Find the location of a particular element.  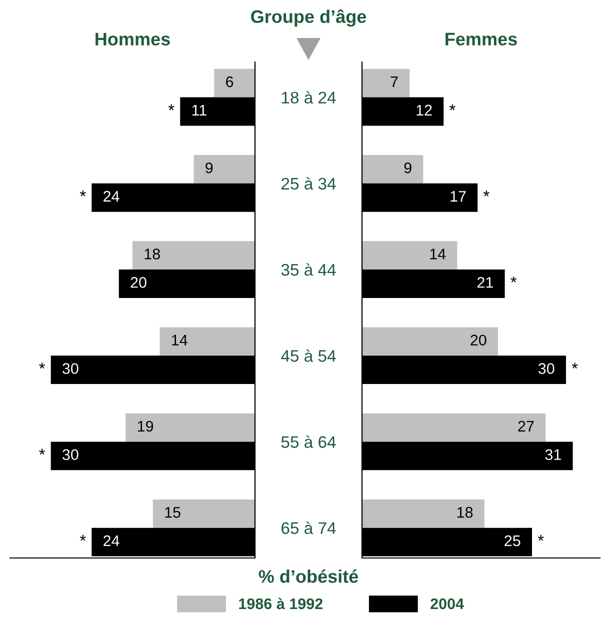

data-label: 27 is located at coordinates (526, 426).